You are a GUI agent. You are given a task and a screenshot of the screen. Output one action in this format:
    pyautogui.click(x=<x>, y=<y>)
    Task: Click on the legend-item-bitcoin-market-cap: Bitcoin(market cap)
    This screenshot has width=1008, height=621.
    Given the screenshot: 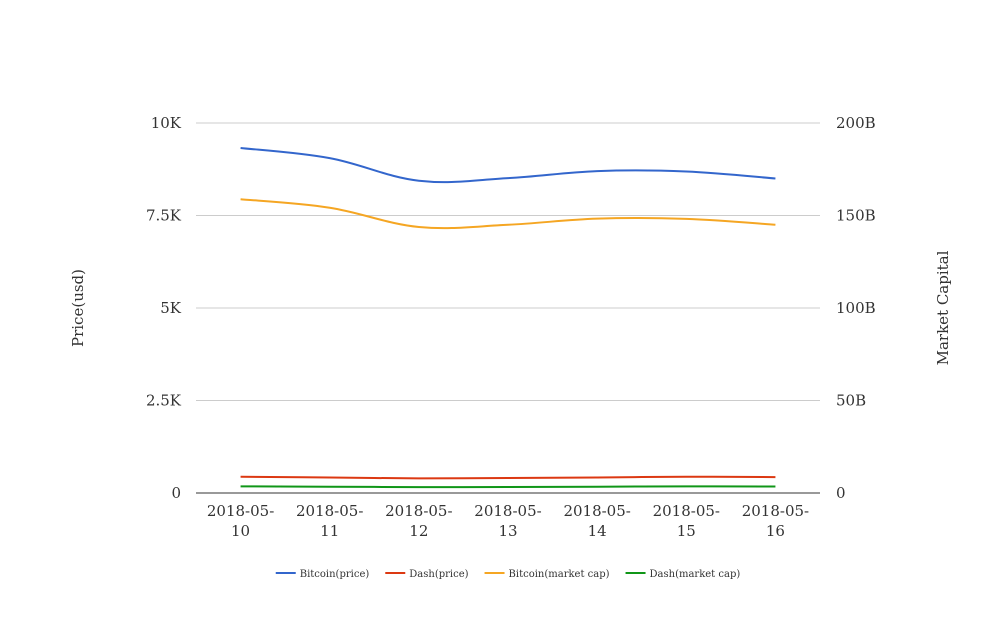 What is the action you would take?
    pyautogui.click(x=547, y=574)
    